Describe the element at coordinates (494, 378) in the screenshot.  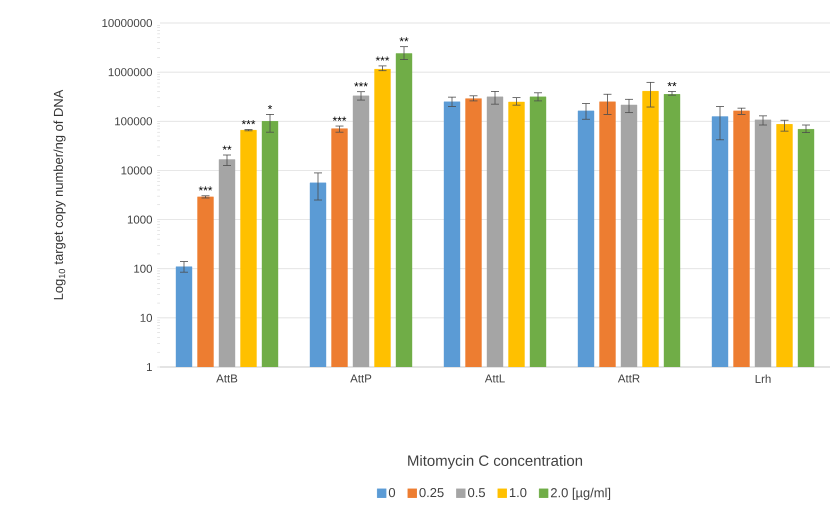
I see `x-tick-label: AttL` at that location.